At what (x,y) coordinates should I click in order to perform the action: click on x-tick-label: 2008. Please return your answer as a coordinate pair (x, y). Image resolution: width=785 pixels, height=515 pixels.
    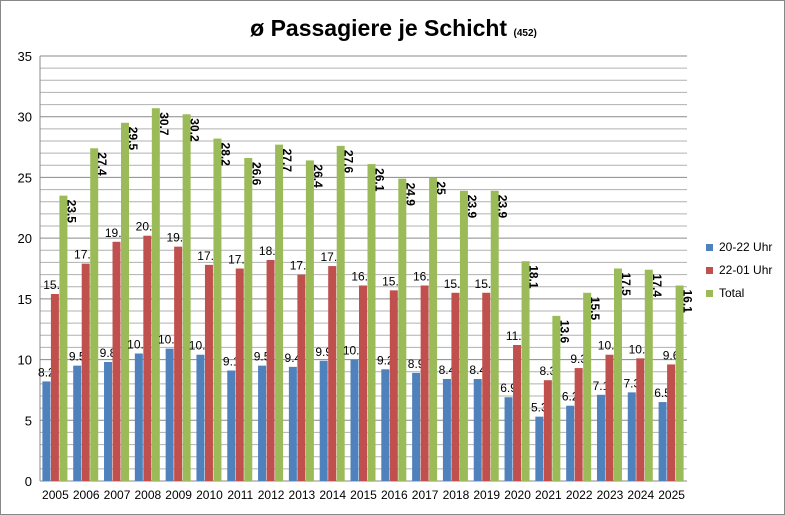
    Looking at the image, I should click on (147, 495).